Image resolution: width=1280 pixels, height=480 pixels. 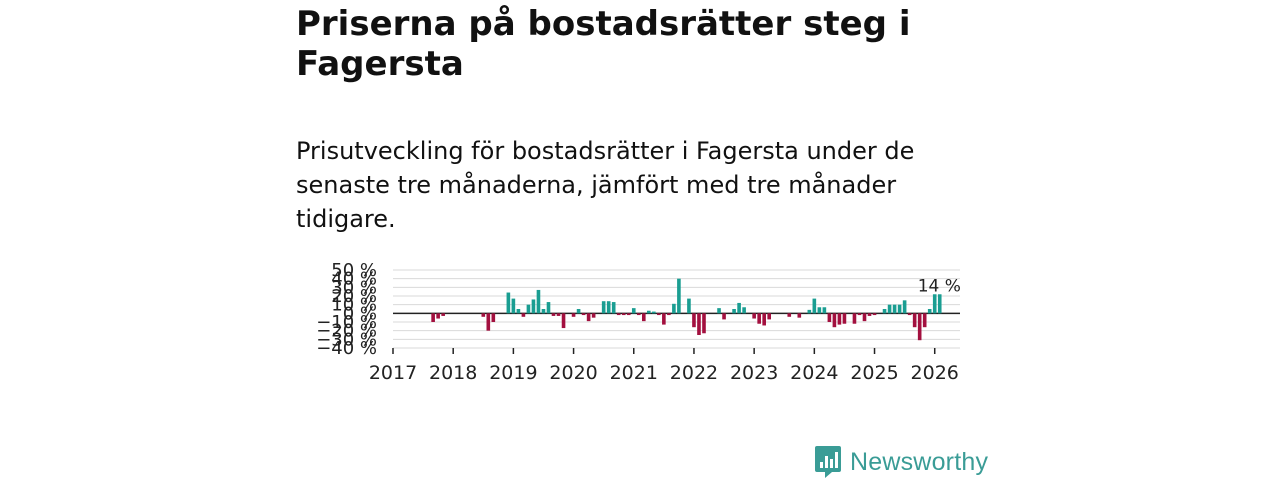 I want to click on newsworthy-logo: Newsworthy, so click(x=901, y=462).